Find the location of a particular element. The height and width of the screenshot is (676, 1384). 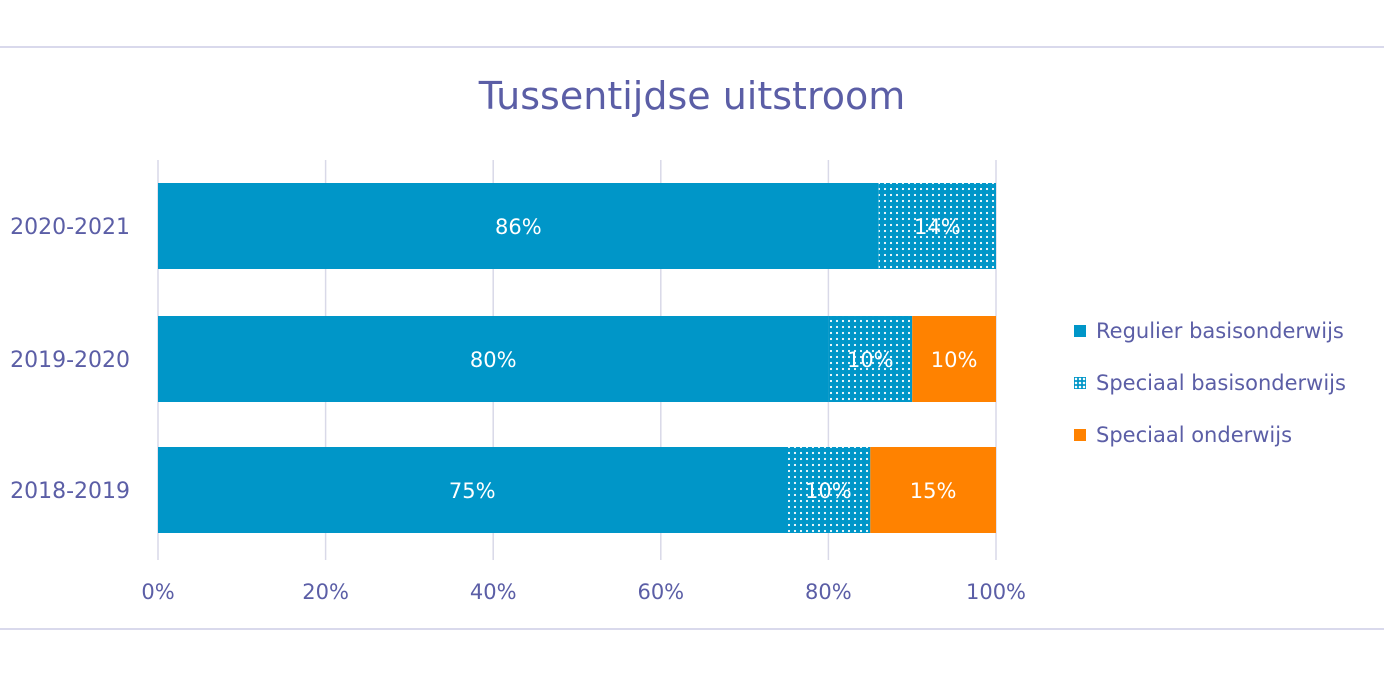

data-label: 86% is located at coordinates (518, 227).